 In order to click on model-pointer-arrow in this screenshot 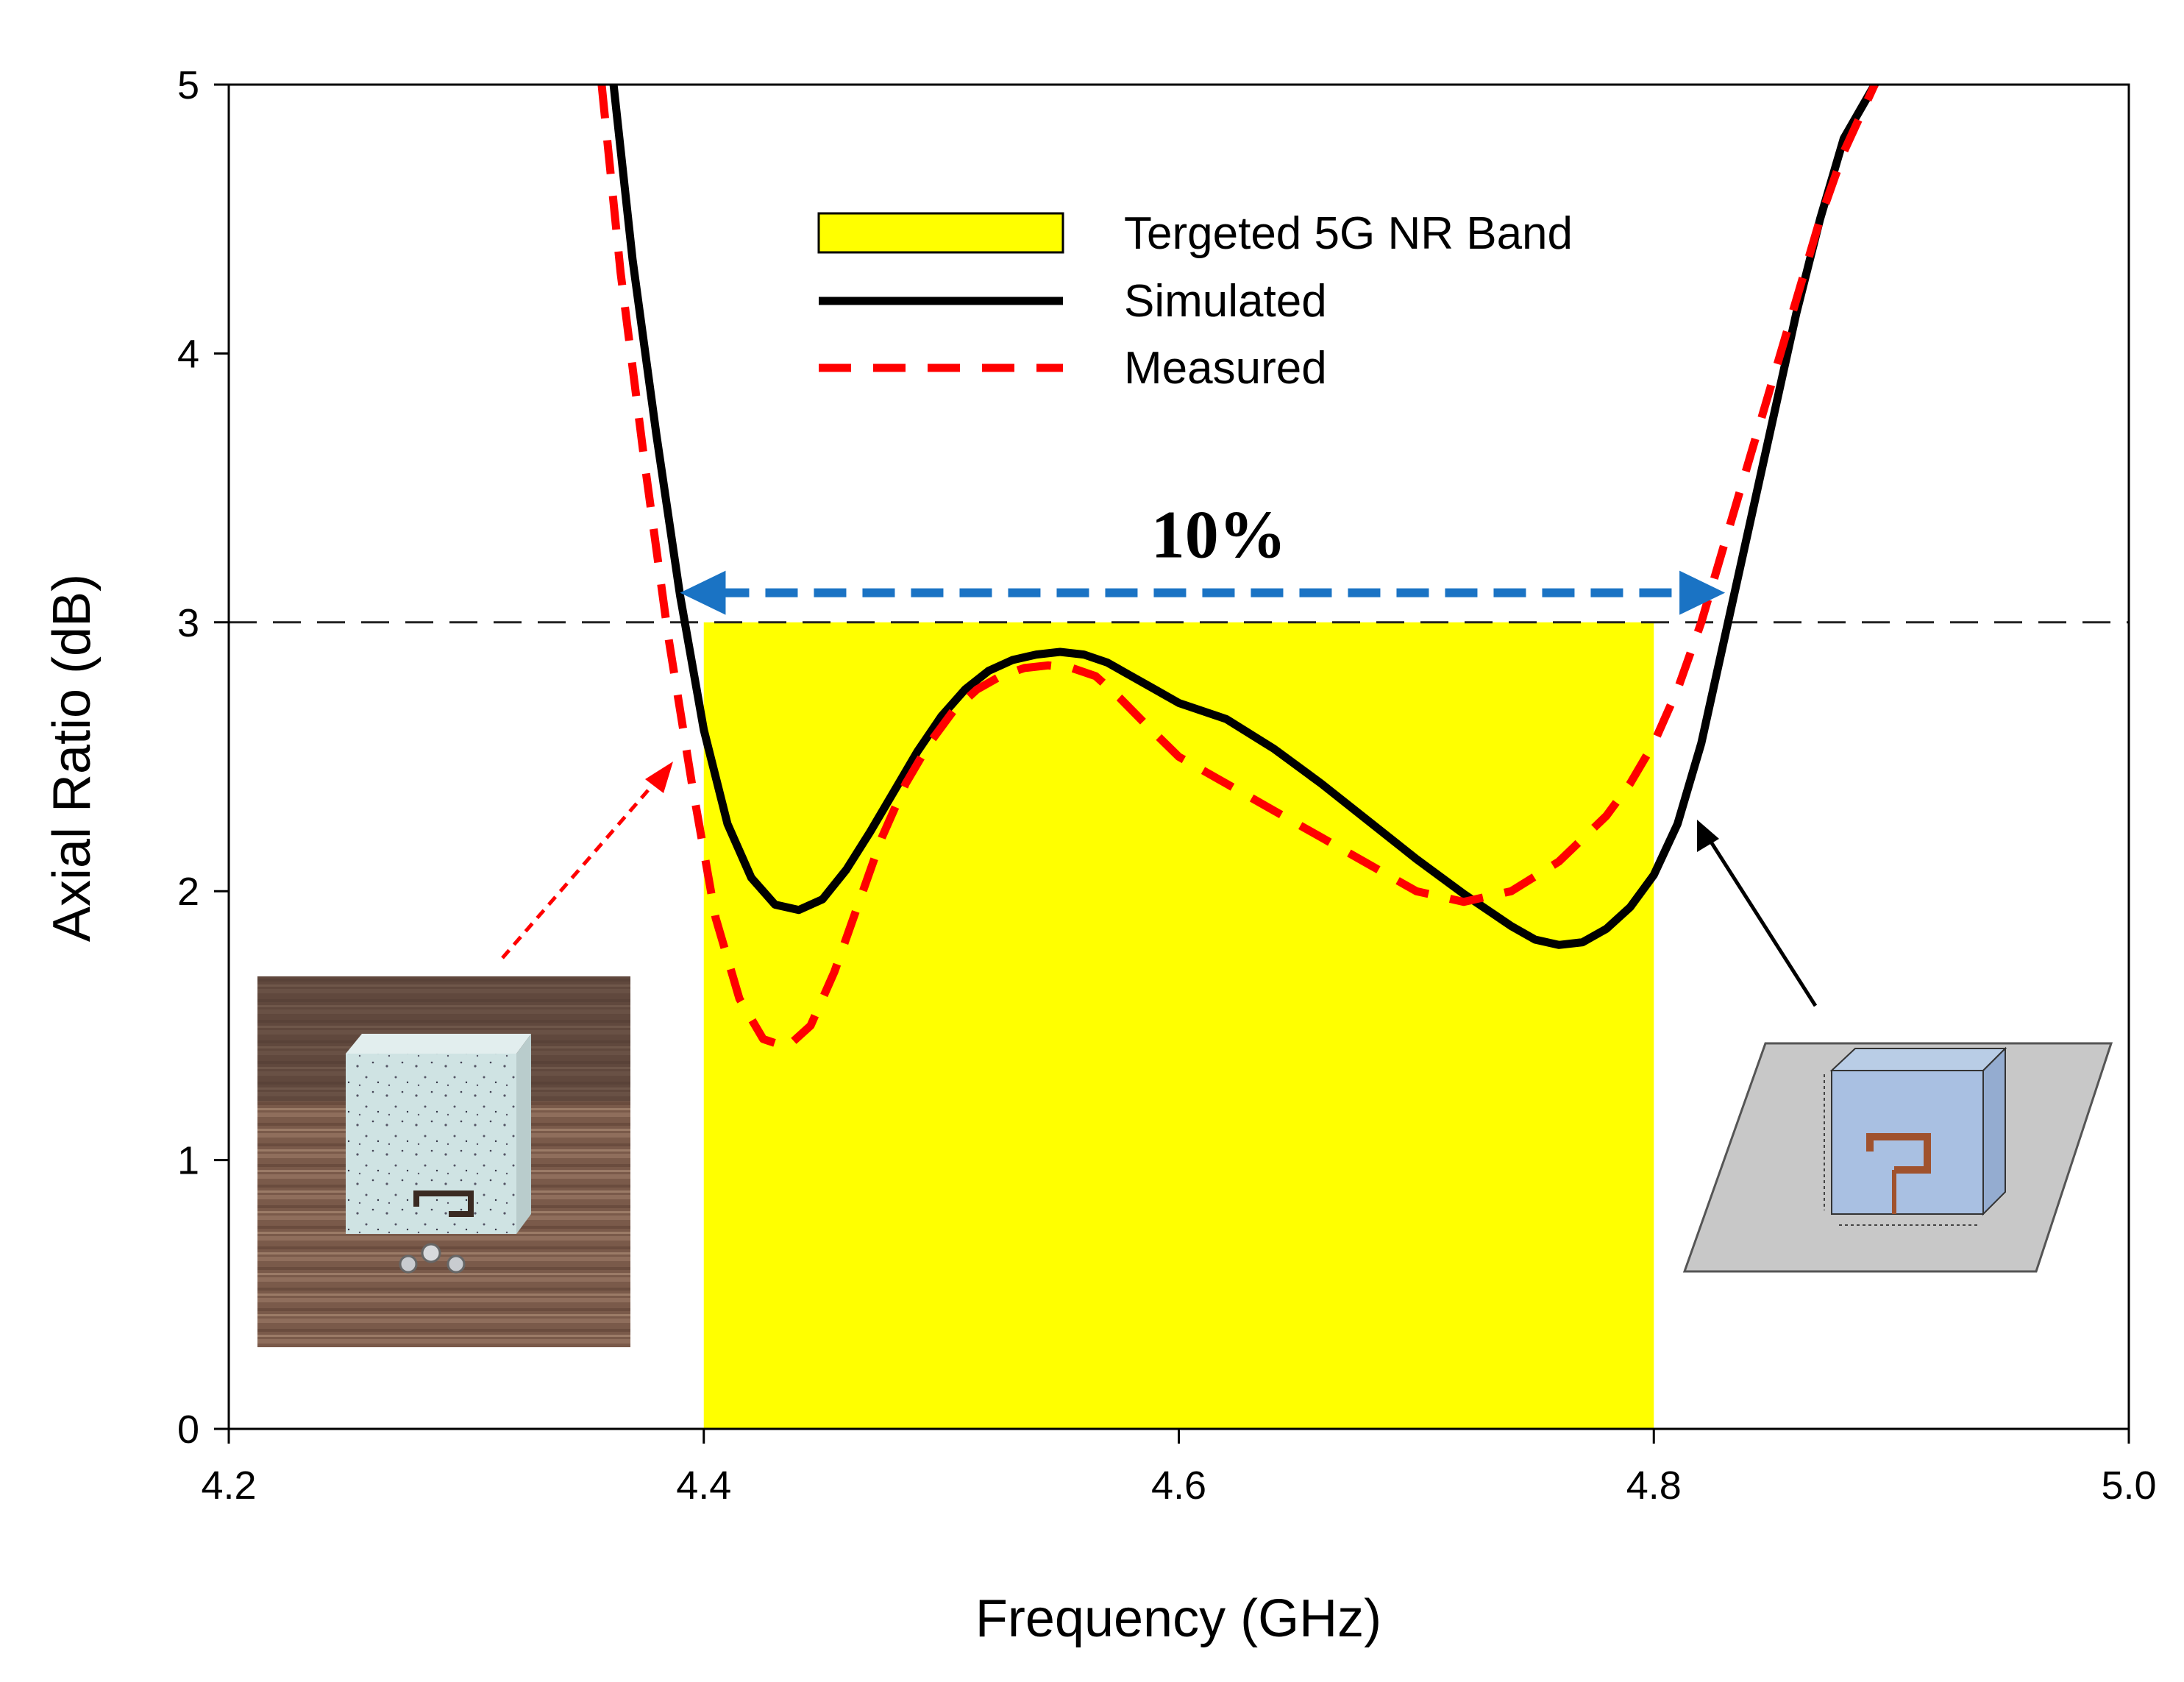, I will do `click(1758, 913)`.